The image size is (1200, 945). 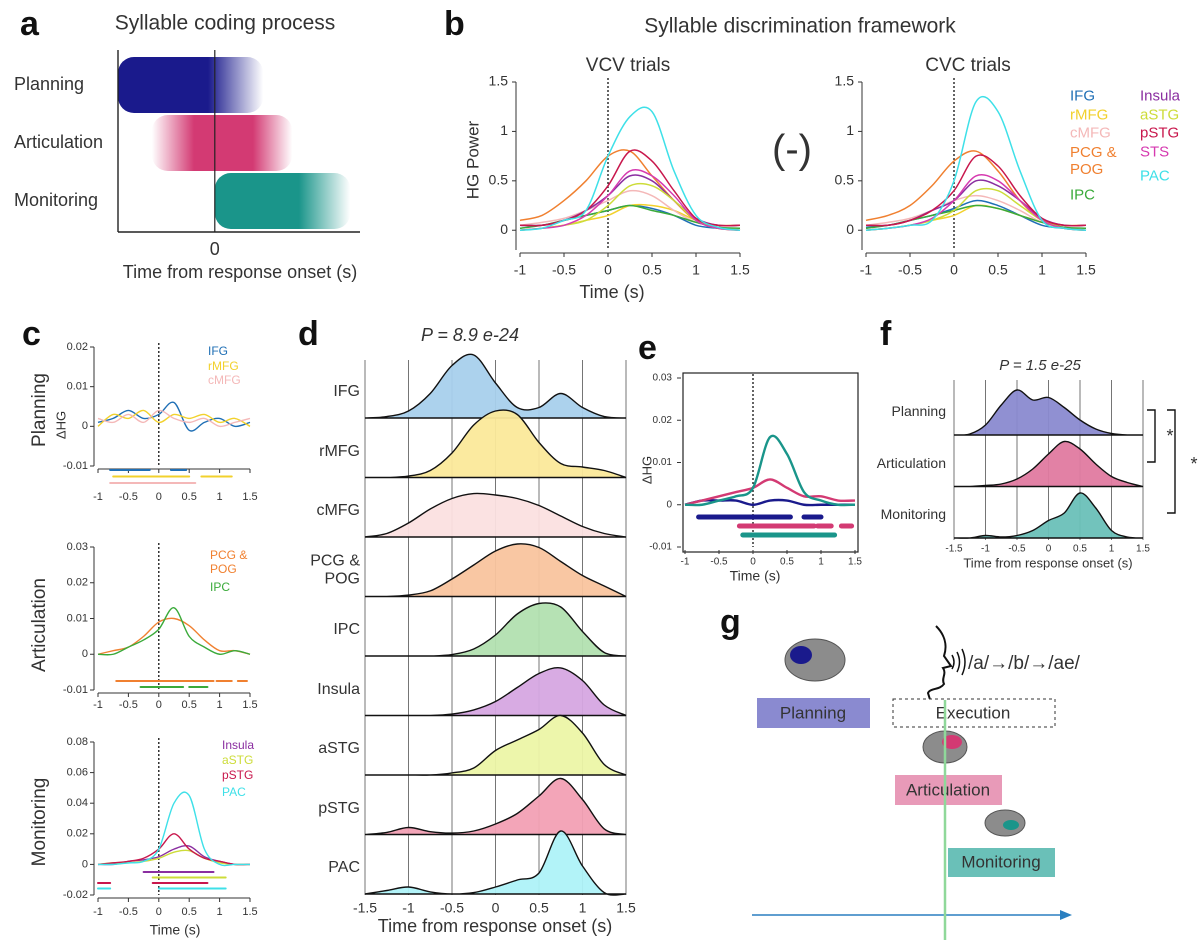 I want to click on y-tick-label: 0.03, so click(x=77, y=547).